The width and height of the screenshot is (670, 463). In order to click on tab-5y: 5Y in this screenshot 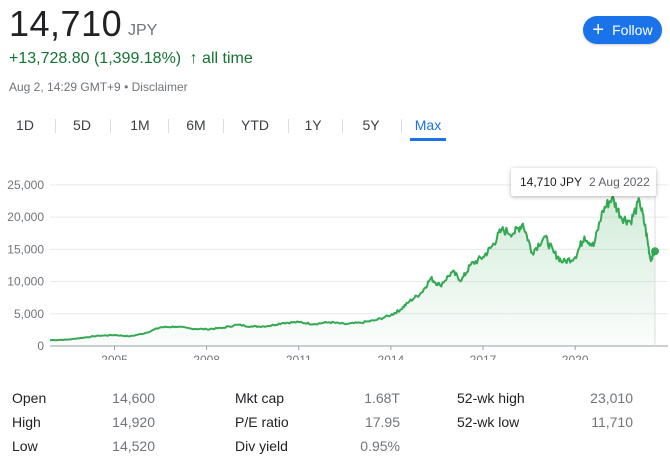, I will do `click(371, 125)`.